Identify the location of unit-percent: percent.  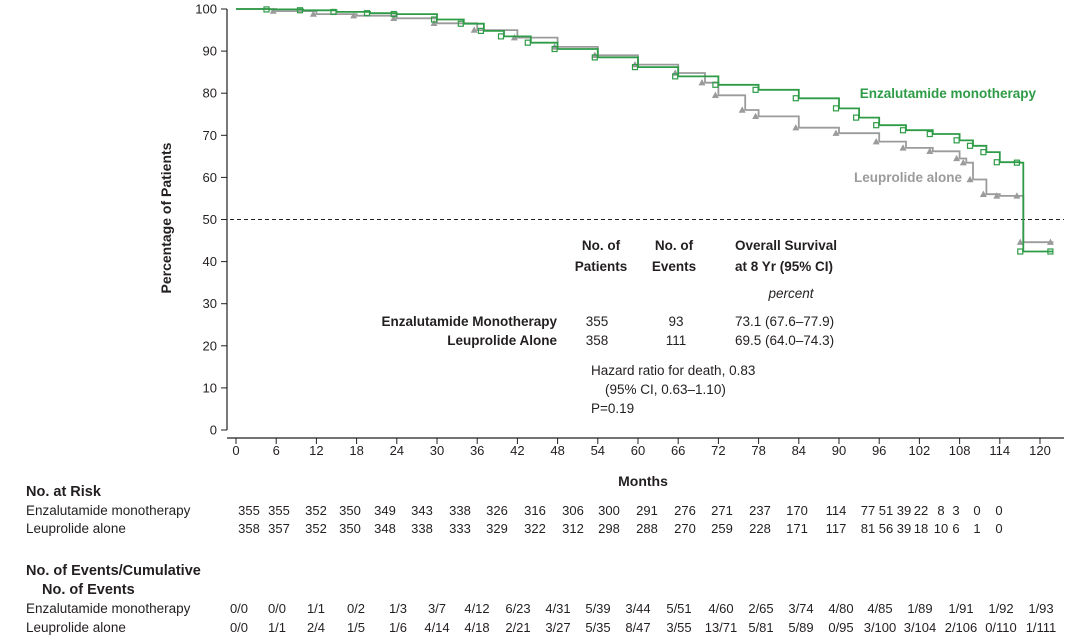
(790, 293).